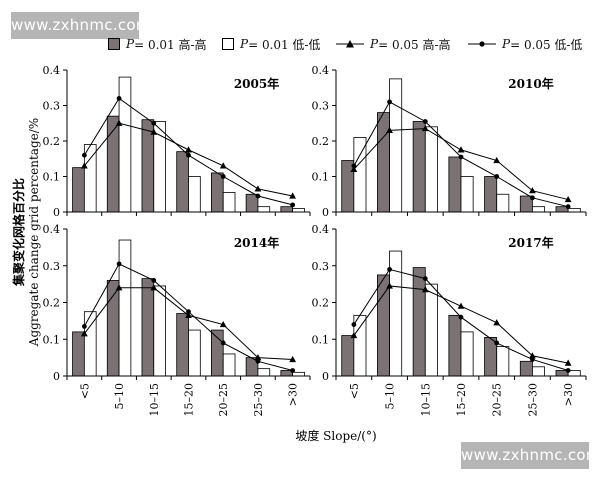  What do you see at coordinates (414, 44) in the screenshot?
I see `legend-label: = 0.05 高-高` at bounding box center [414, 44].